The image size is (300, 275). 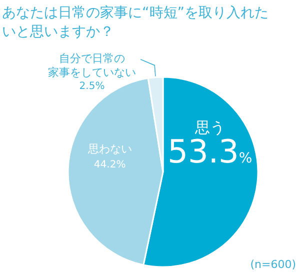 What do you see at coordinates (273, 264) in the screenshot?
I see `annotation: (n=600)` at bounding box center [273, 264].